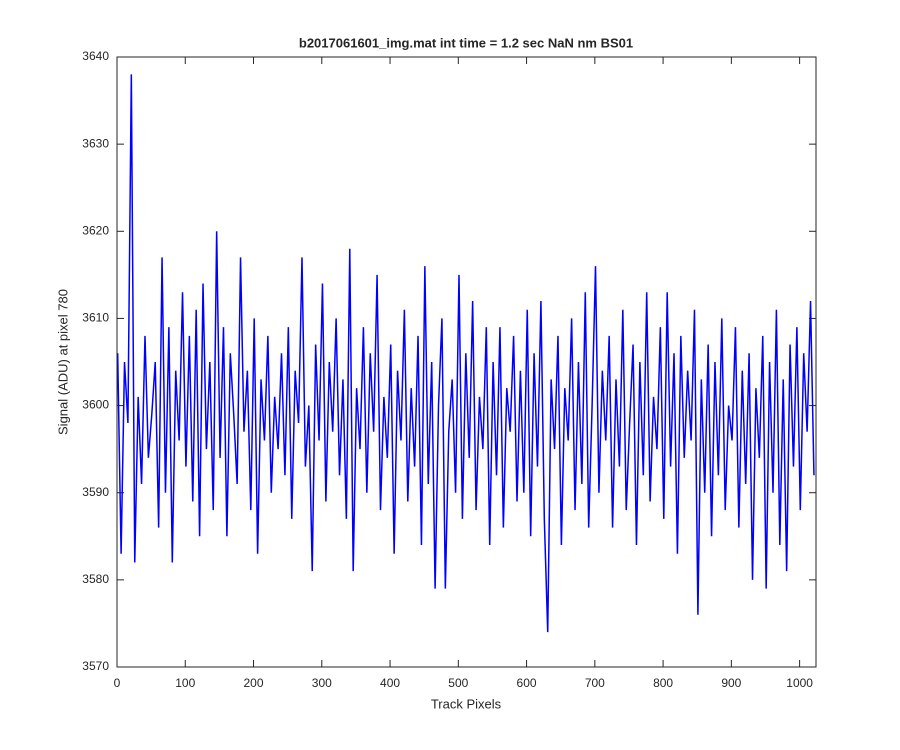 The image size is (900, 750). What do you see at coordinates (95, 666) in the screenshot?
I see `y-tick-label: 3570` at bounding box center [95, 666].